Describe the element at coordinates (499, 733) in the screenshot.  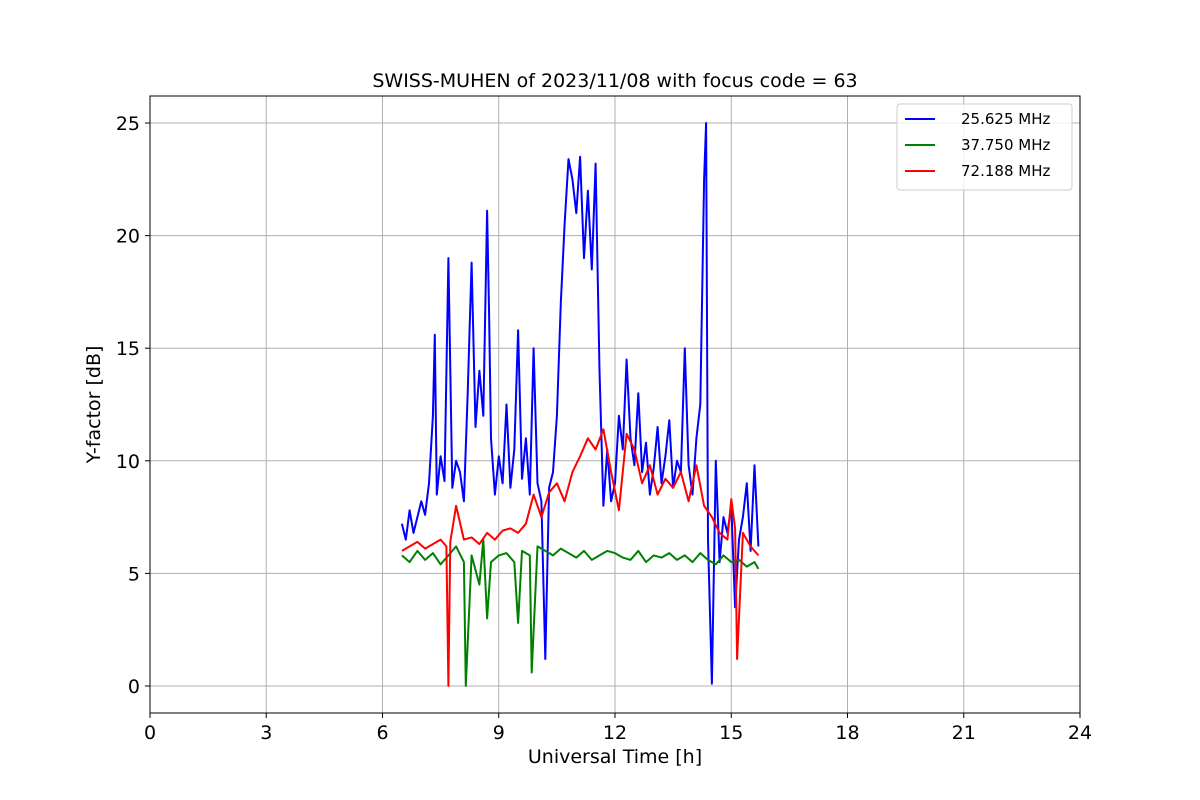
I see `x-tick-label: 9` at that location.